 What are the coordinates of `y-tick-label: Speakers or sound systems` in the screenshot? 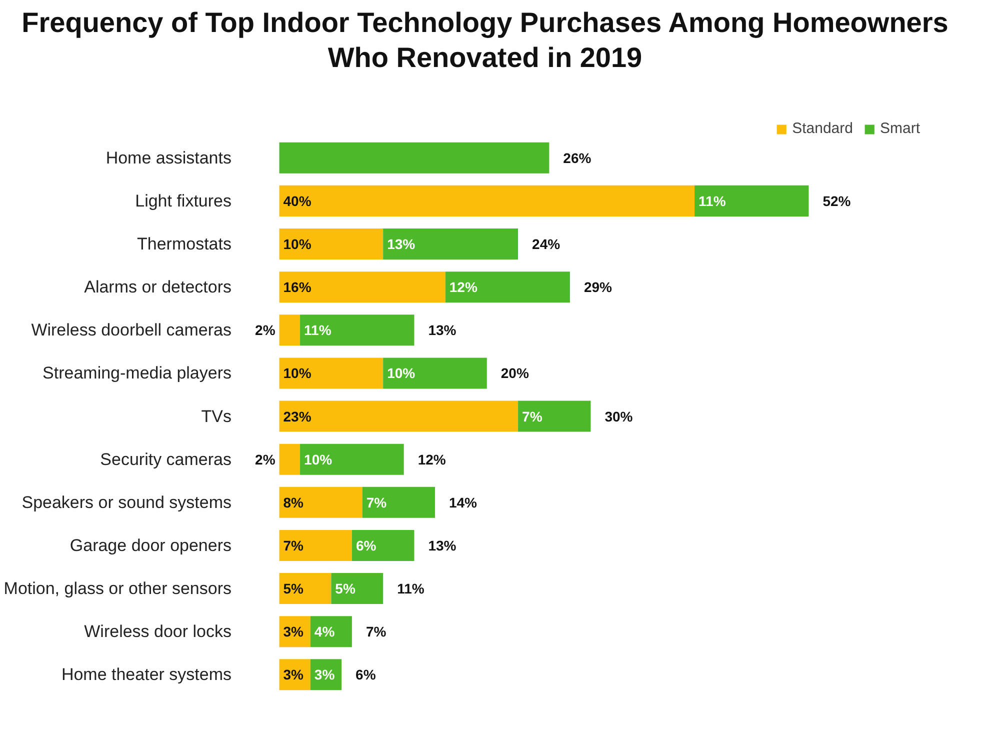 It's located at (127, 502).